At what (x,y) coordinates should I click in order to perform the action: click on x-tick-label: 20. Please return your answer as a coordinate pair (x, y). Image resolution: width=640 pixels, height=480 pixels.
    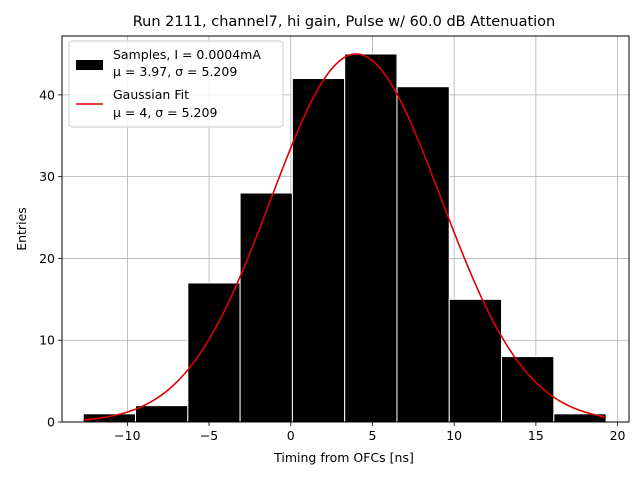
    Looking at the image, I should click on (618, 435).